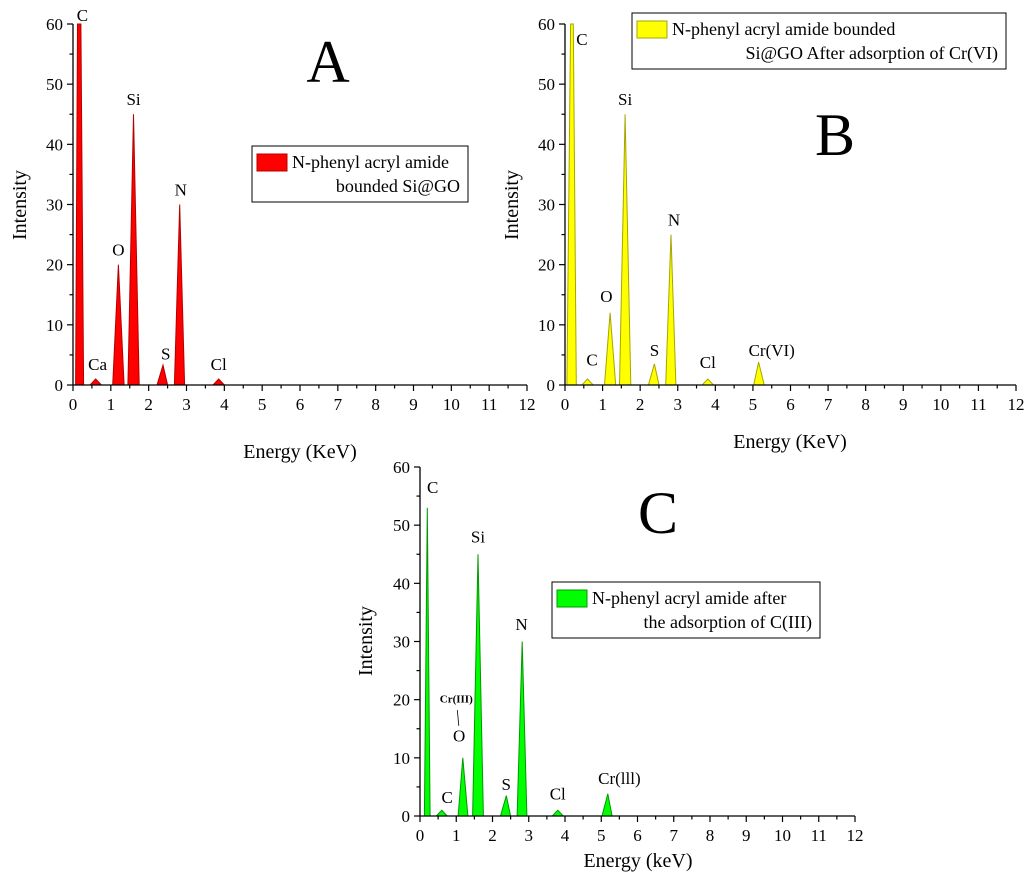  I want to click on panel-letter: C, so click(658, 513).